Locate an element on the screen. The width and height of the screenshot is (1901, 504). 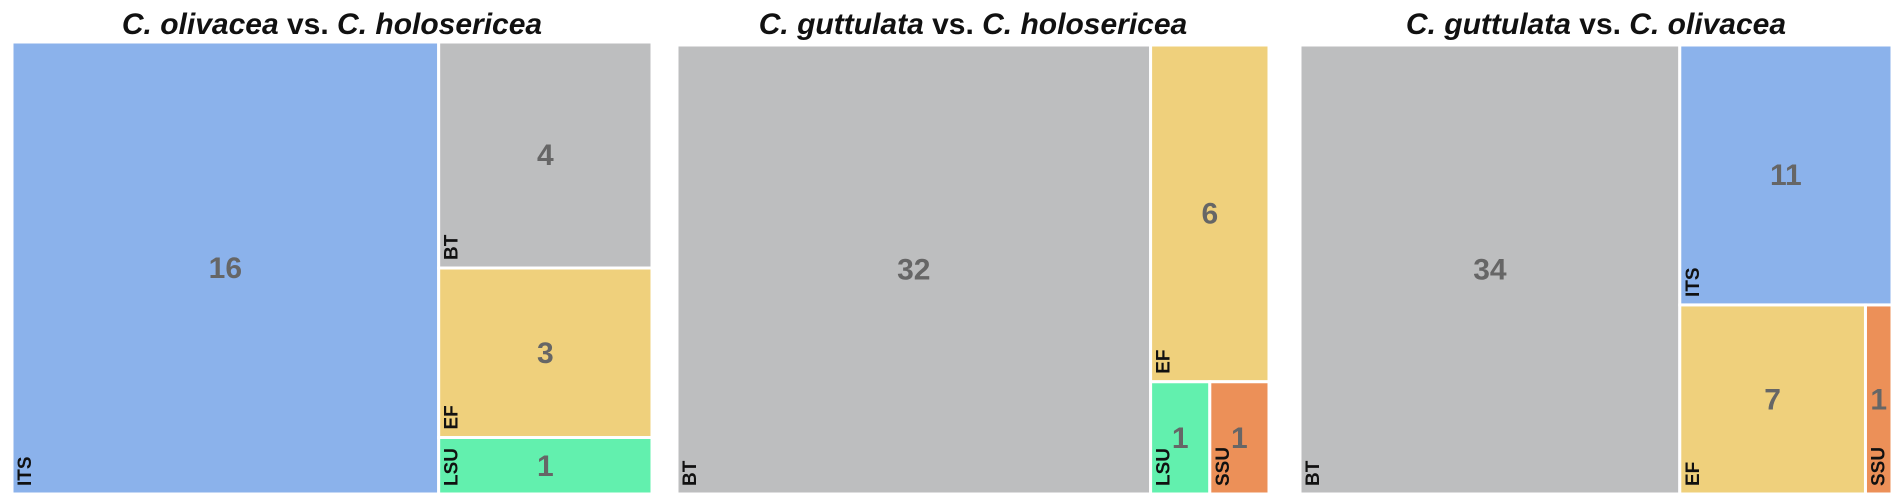
treemap-tile-bt is located at coordinates (545, 155).